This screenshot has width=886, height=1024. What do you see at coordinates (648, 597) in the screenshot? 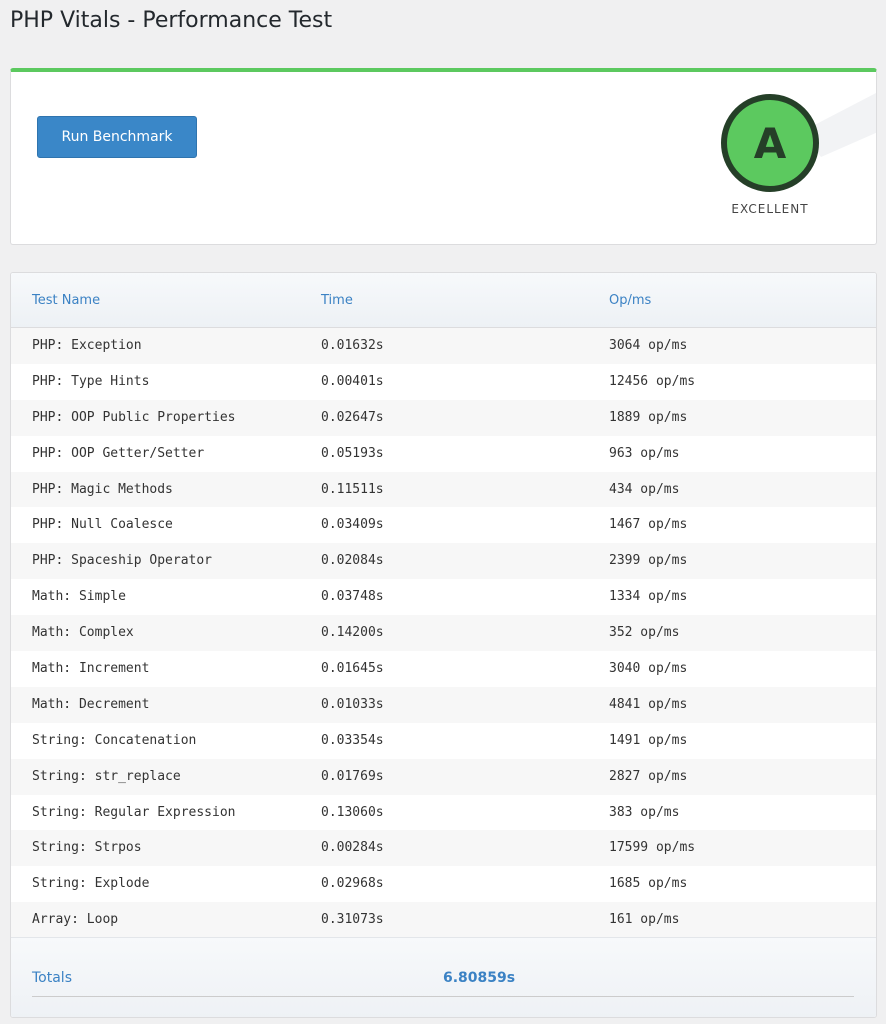
I see `table-cell: 1334 op/ms` at bounding box center [648, 597].